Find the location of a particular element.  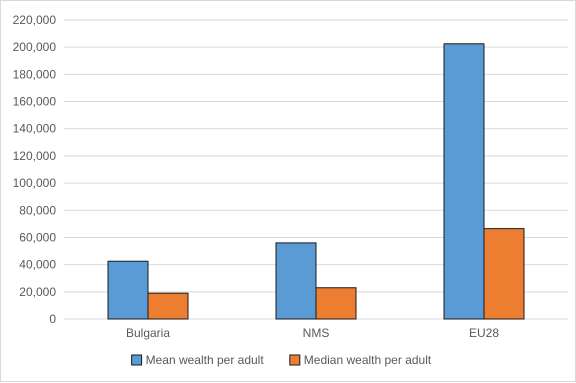

y-tick-label: 0 is located at coordinates (52, 319).